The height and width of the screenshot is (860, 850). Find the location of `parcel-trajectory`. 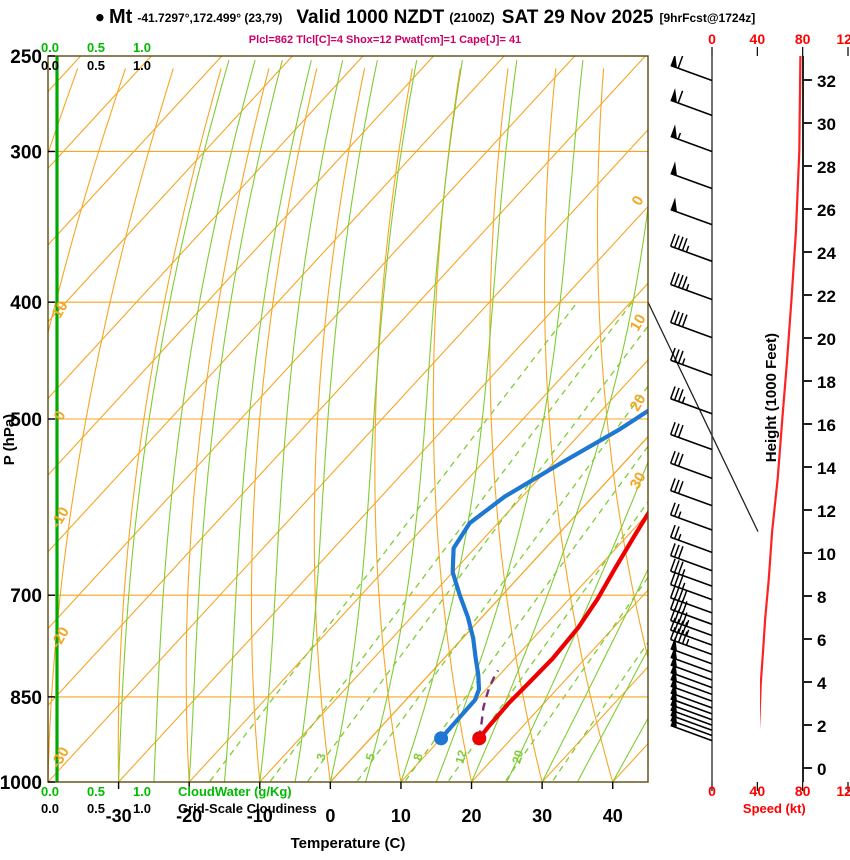

parcel-trajectory is located at coordinates (489, 704).